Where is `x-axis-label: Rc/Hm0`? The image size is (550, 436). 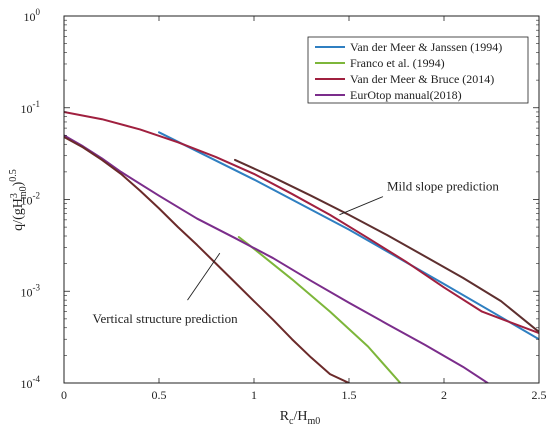 x-axis-label: Rc/Hm0 is located at coordinates (300, 418).